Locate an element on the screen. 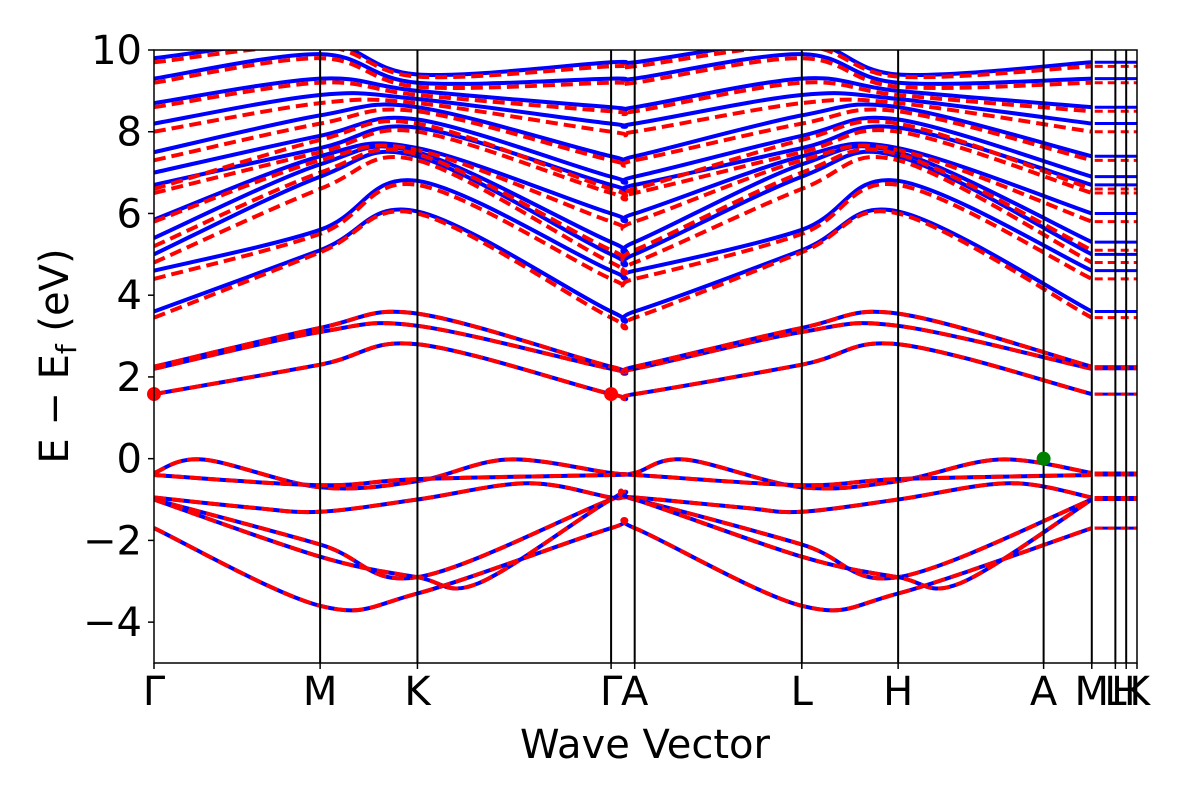 The width and height of the screenshot is (1200, 800). y-axis-title: E − Ef (eV) is located at coordinates (57, 355).